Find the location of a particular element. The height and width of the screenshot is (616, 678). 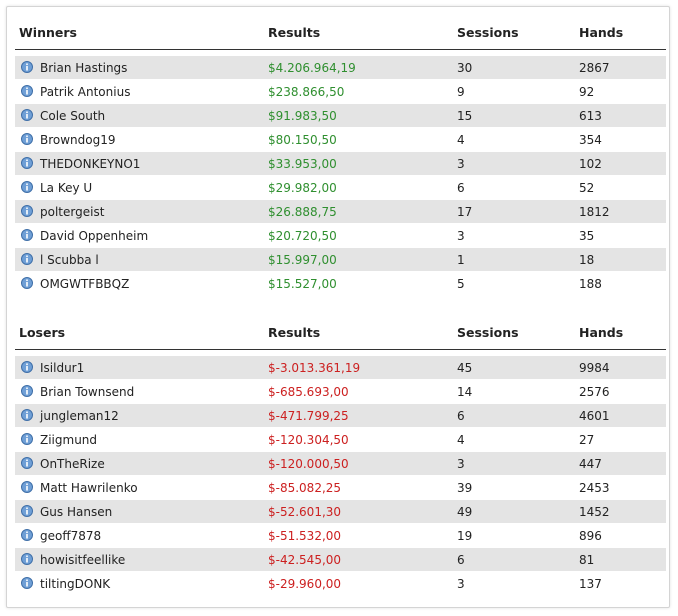

hands-value: 354 is located at coordinates (590, 140).